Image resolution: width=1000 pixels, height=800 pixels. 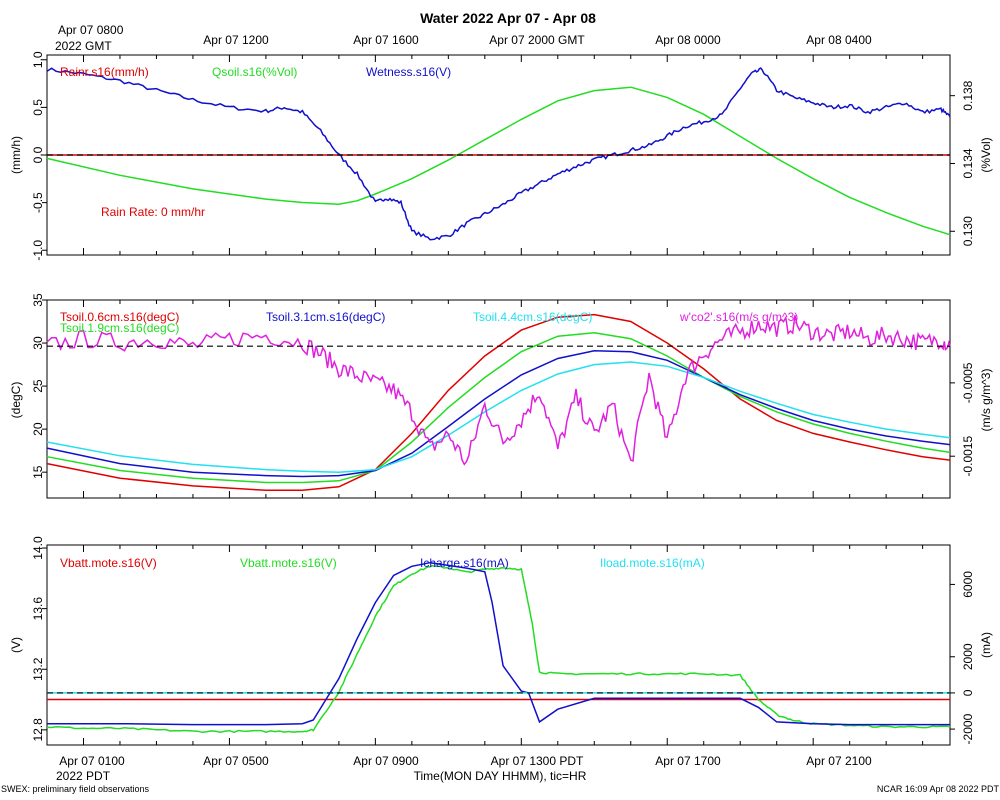 What do you see at coordinates (938, 789) in the screenshot?
I see `footer-right: NCAR 16:09 Apr 08 2022 PDT` at bounding box center [938, 789].